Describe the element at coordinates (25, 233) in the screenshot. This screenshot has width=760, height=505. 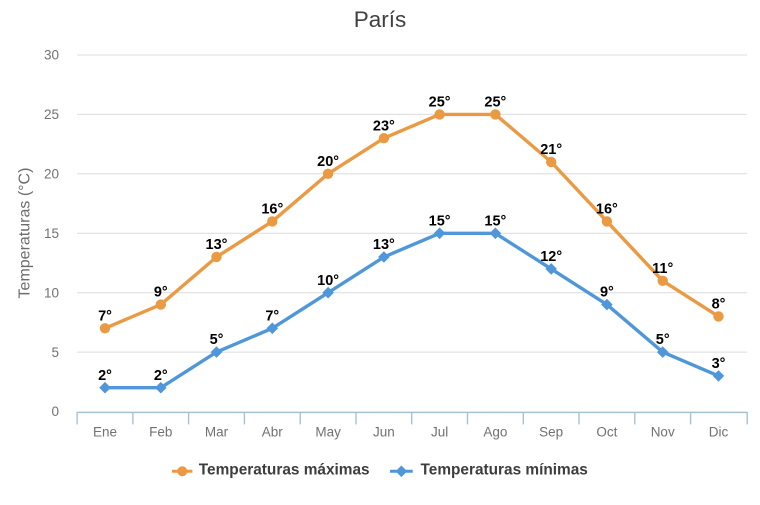
I see `svg-text: Temperaturas (°C)` at that location.